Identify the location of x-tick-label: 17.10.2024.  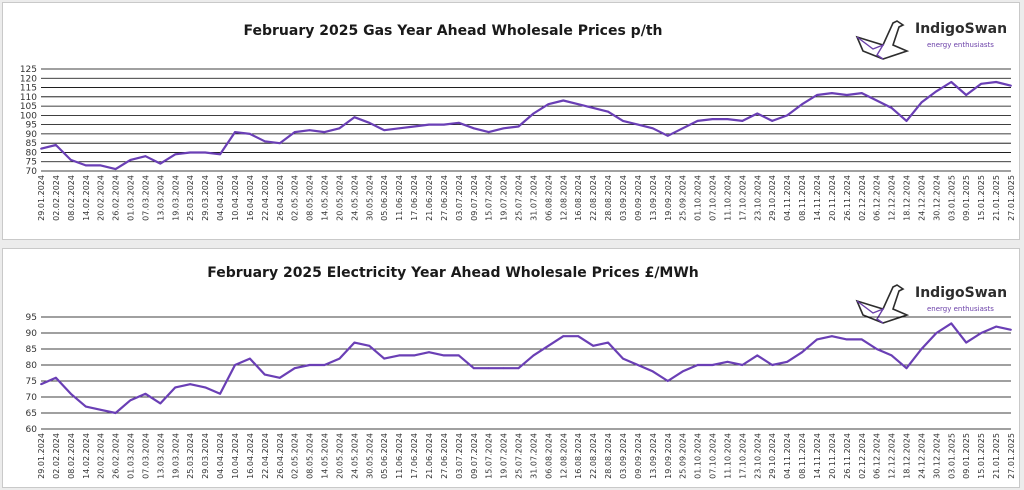
(742, 198).